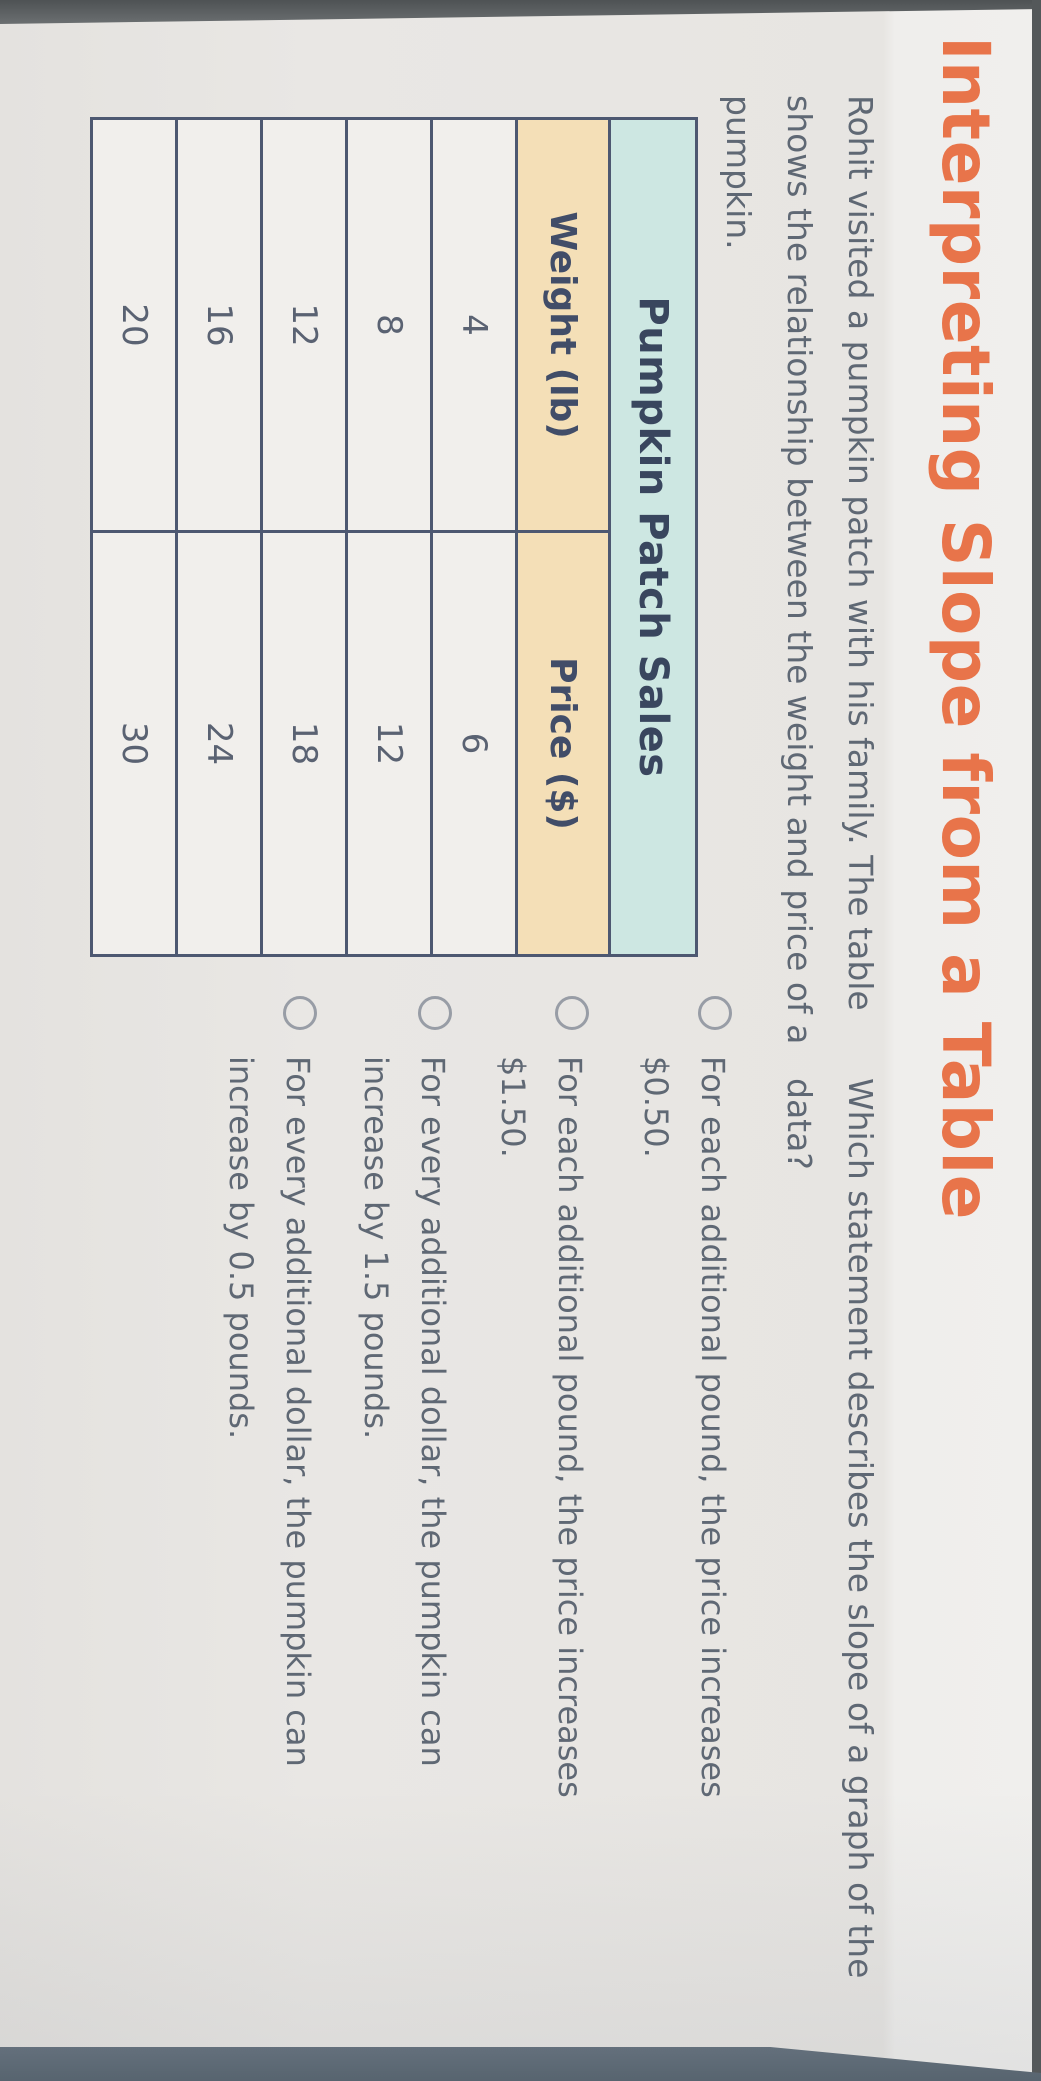 The width and height of the screenshot is (1041, 2081). What do you see at coordinates (304, 325) in the screenshot?
I see `weight-cell: 12` at bounding box center [304, 325].